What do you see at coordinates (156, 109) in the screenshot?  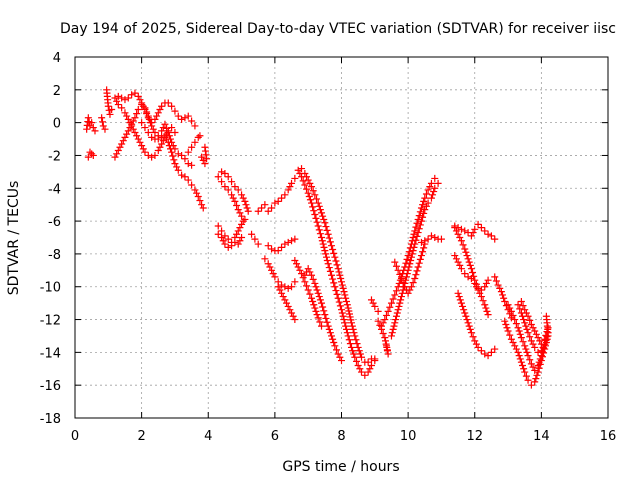 I see `series-track-g` at bounding box center [156, 109].